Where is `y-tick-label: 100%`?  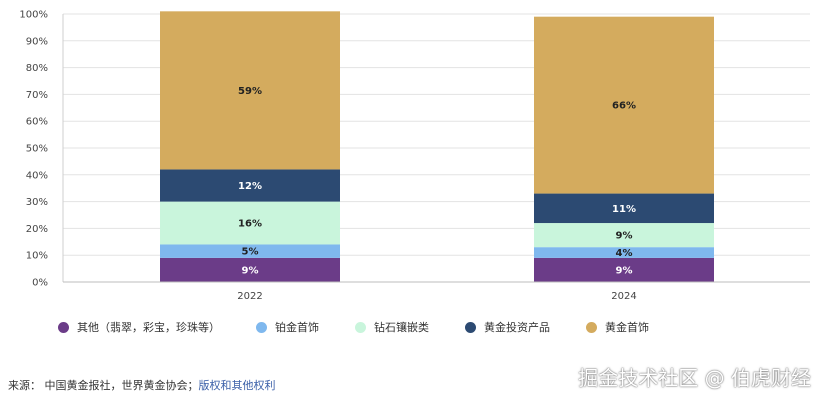
y-tick-label: 100% is located at coordinates (33, 15).